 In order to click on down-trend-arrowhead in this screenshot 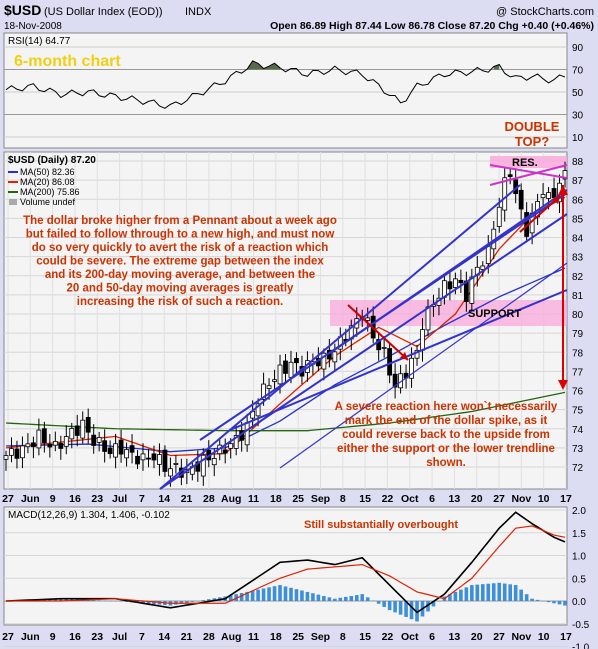, I will do `click(404, 356)`.